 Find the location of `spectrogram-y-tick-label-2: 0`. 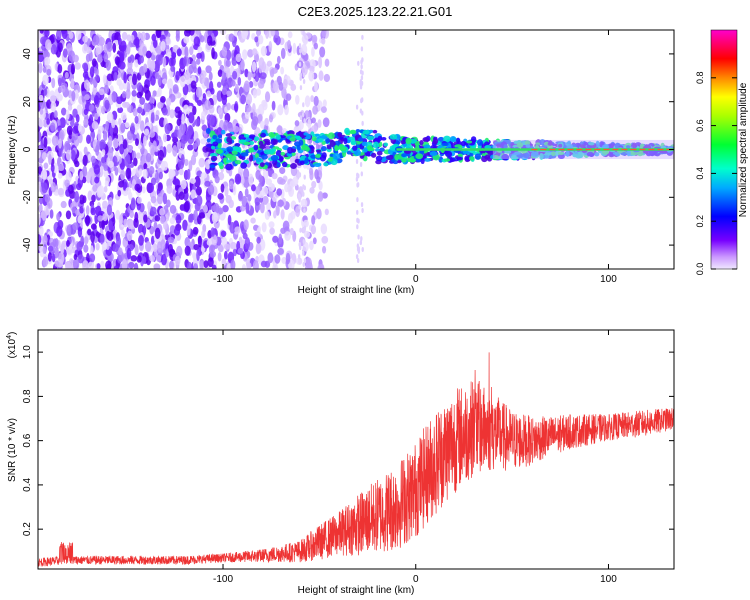

spectrogram-y-tick-label-2: 0 is located at coordinates (27, 149).